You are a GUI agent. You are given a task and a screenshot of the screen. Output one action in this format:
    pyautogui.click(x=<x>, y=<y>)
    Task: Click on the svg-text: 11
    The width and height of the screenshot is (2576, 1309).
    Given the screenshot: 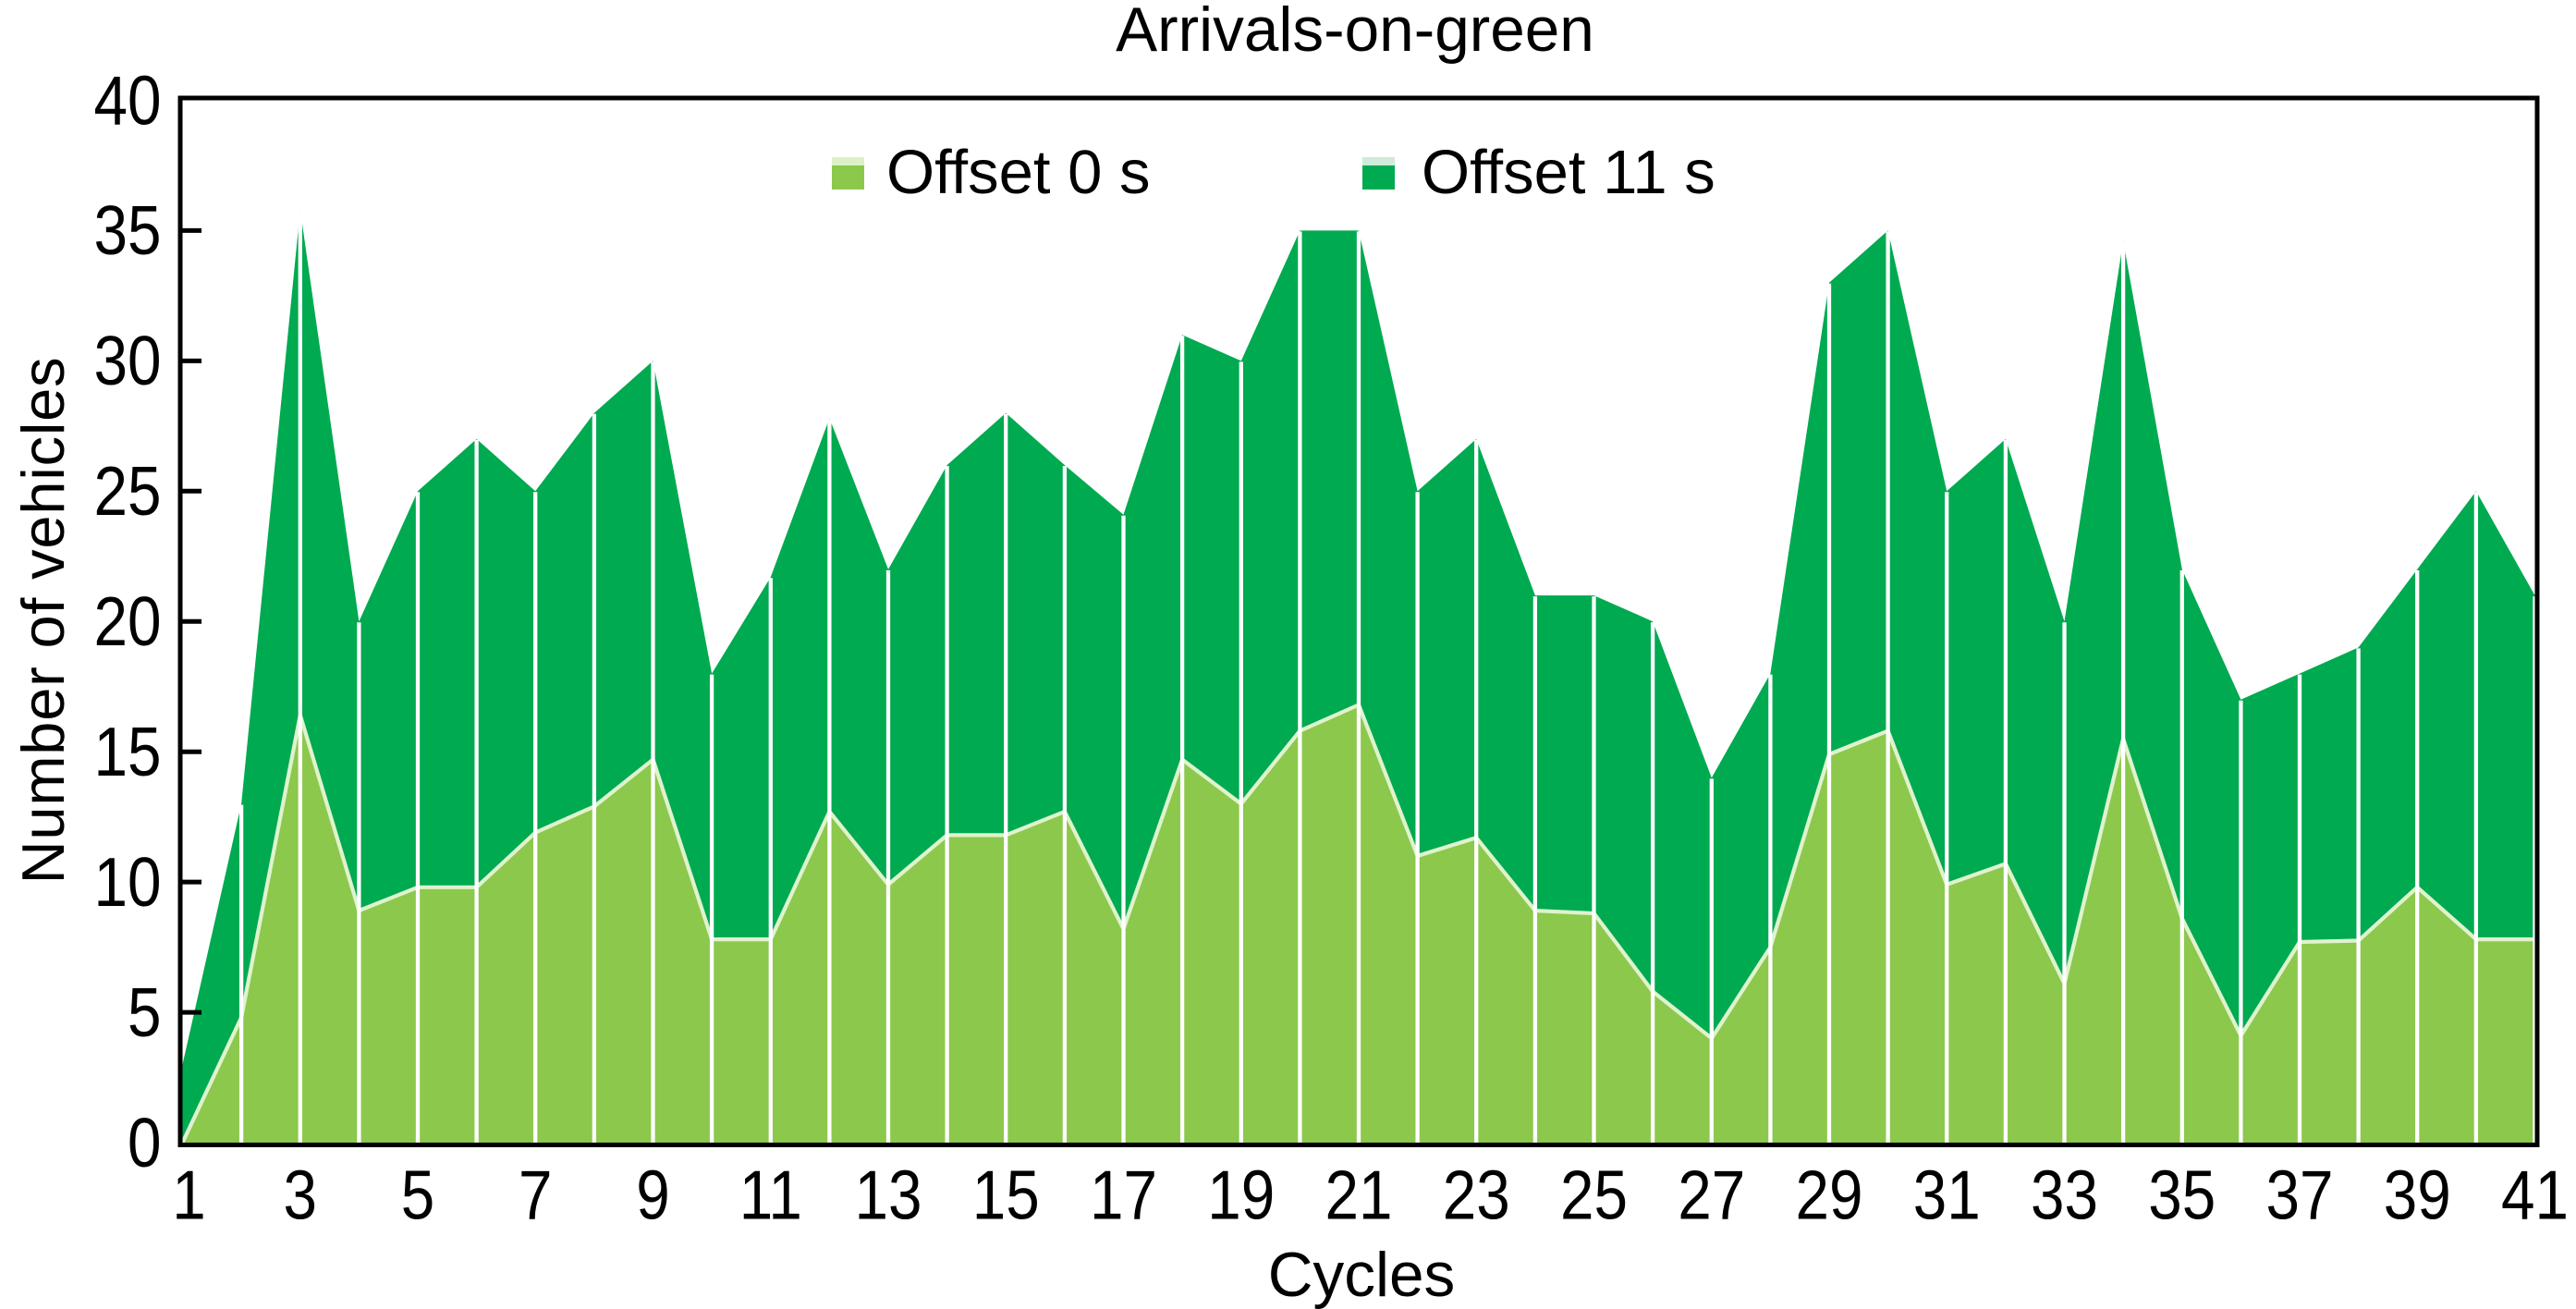 What is the action you would take?
    pyautogui.click(x=770, y=1194)
    